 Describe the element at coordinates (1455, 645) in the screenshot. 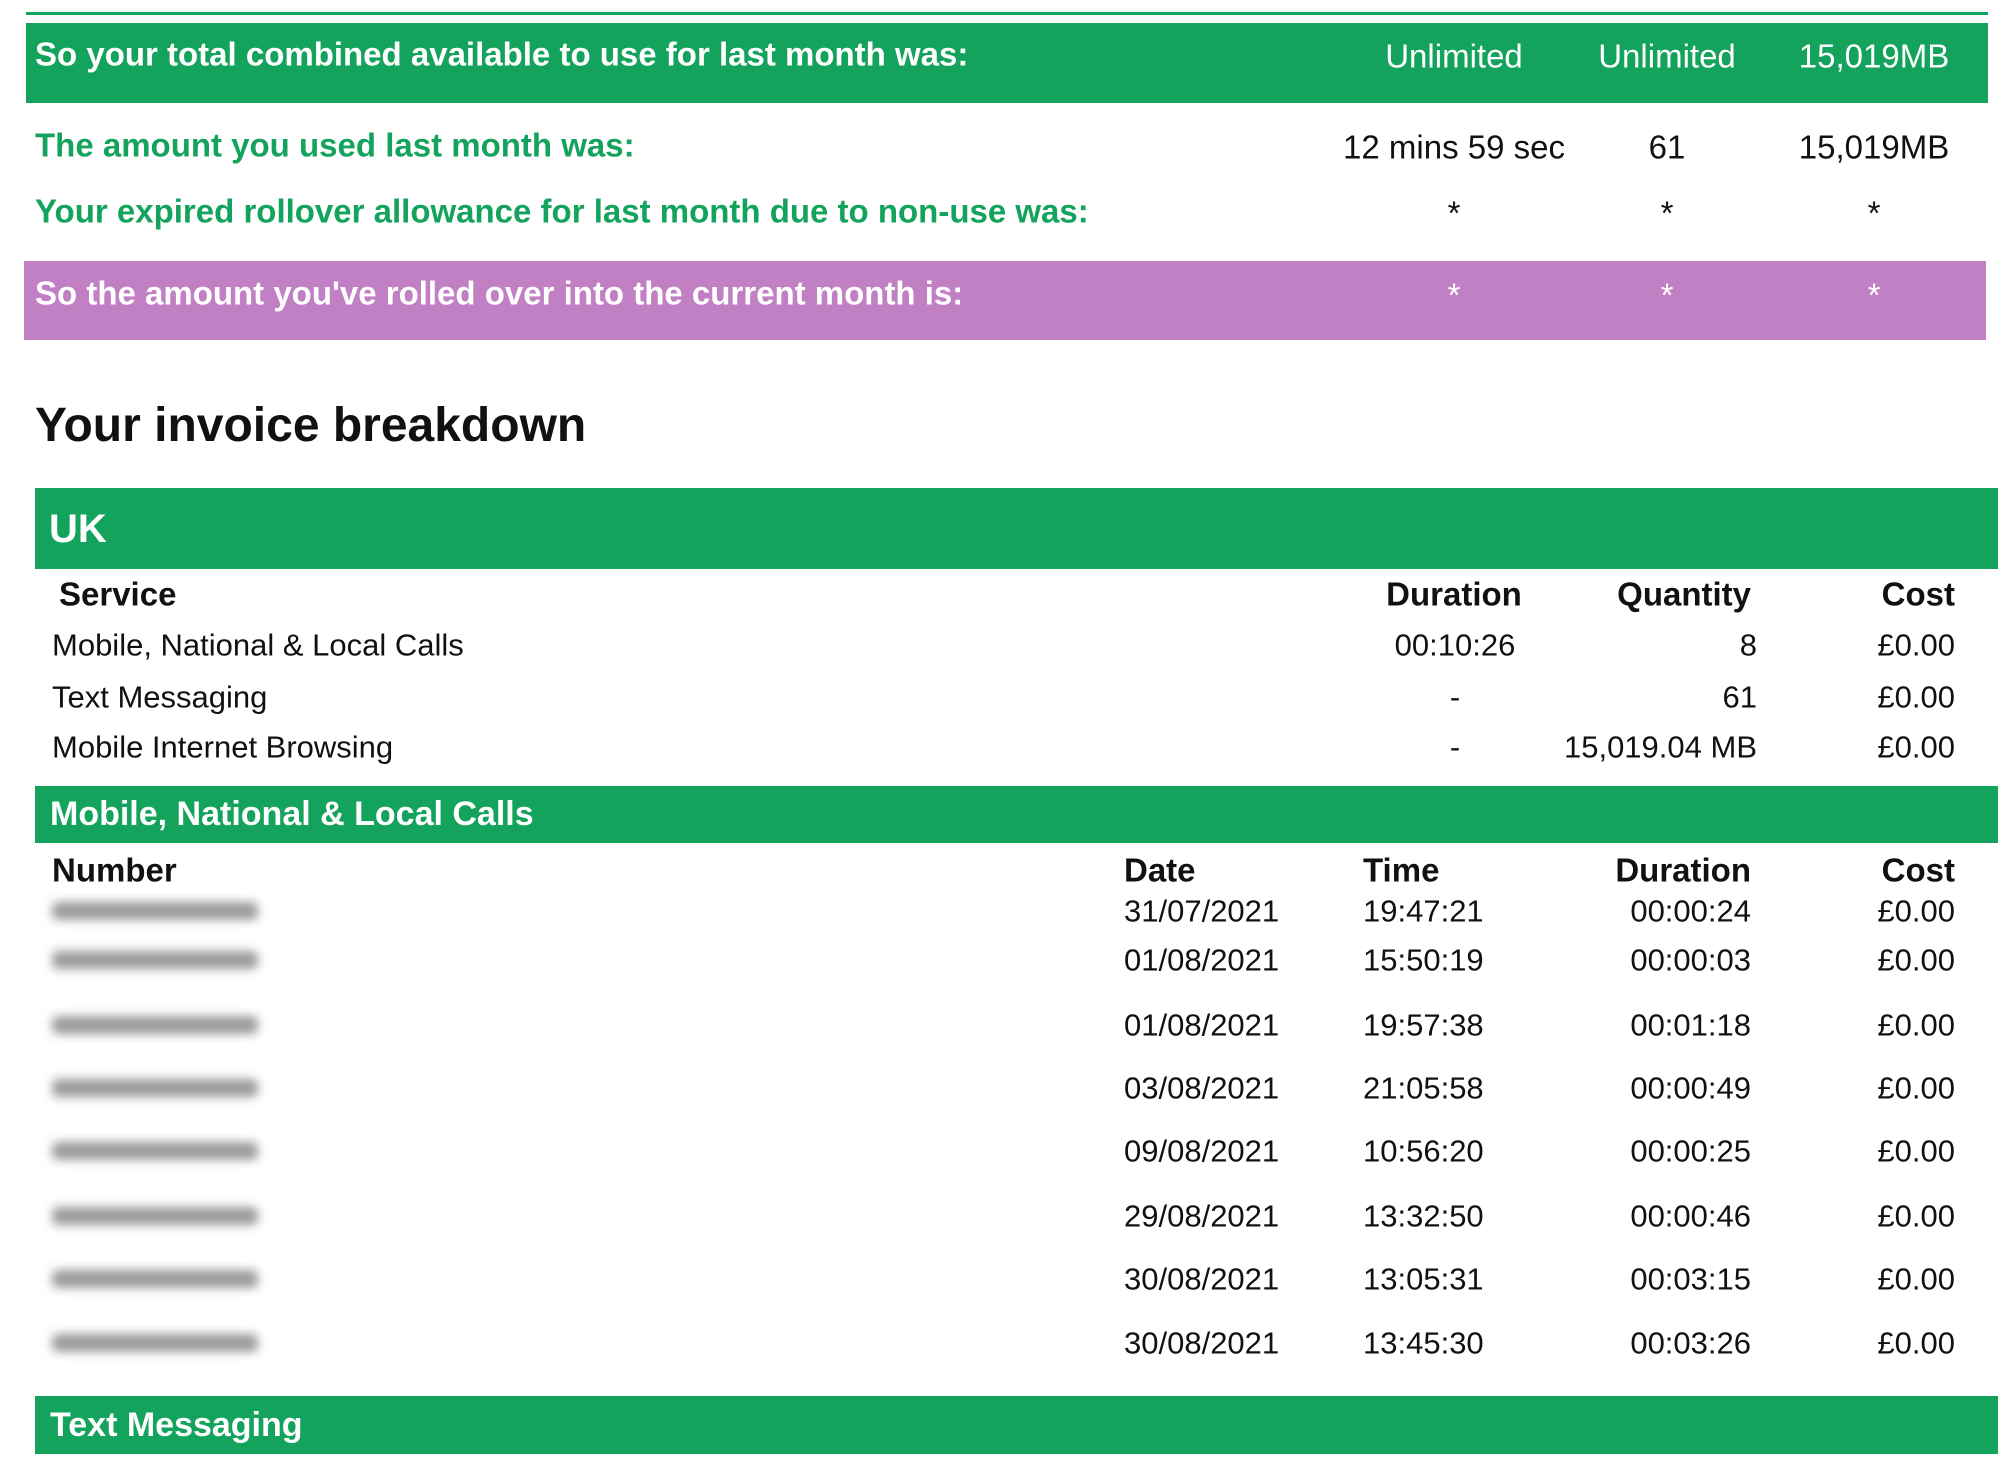

I see `service-cell: 00:10:26` at that location.